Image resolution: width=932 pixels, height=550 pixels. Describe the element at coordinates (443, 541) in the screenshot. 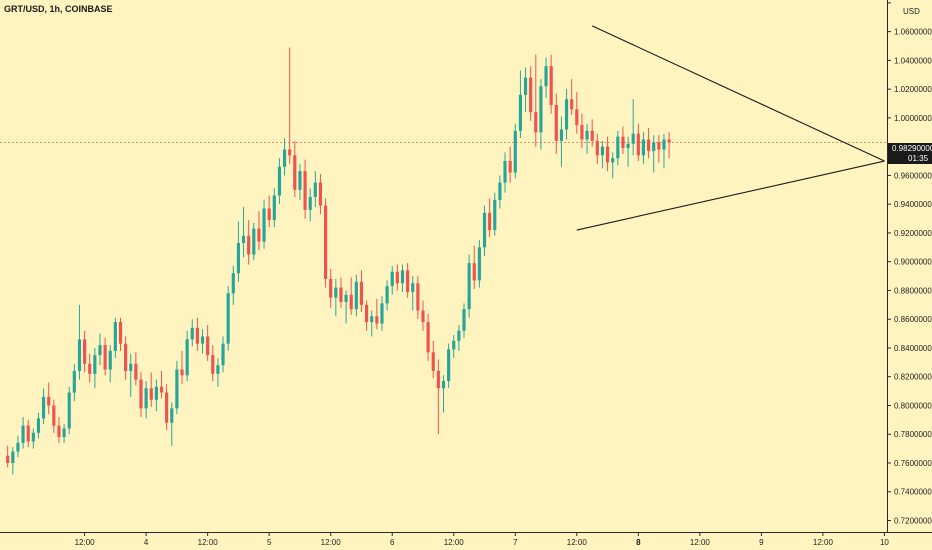

I see `time-axis-panel` at that location.